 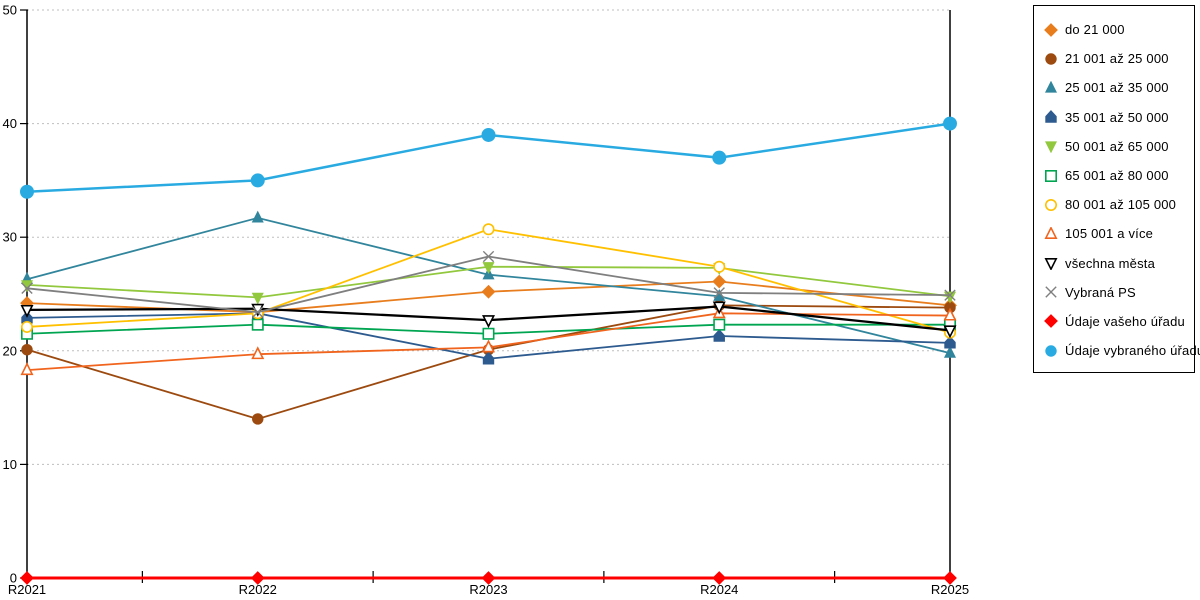 I want to click on legend-label: 50 001 až 65 000, so click(x=1117, y=146).